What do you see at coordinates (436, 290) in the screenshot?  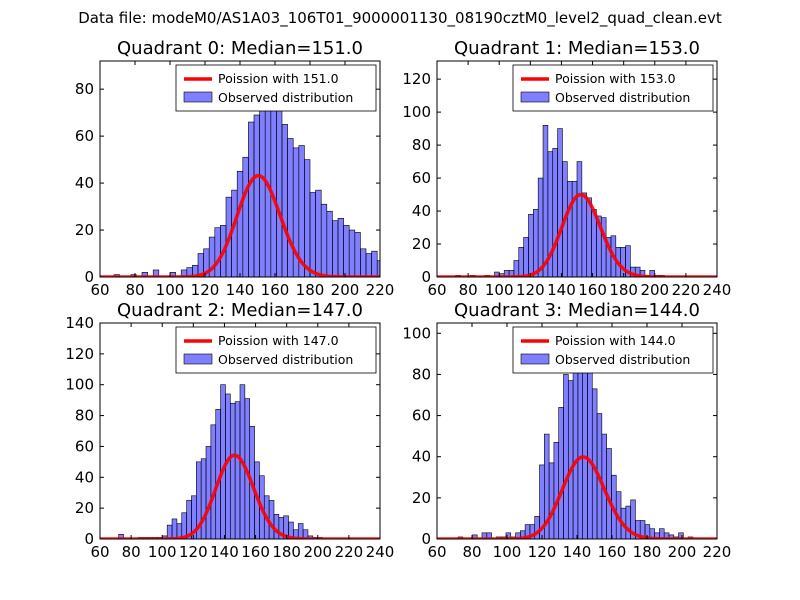 I see `x-tick-label: 60` at bounding box center [436, 290].